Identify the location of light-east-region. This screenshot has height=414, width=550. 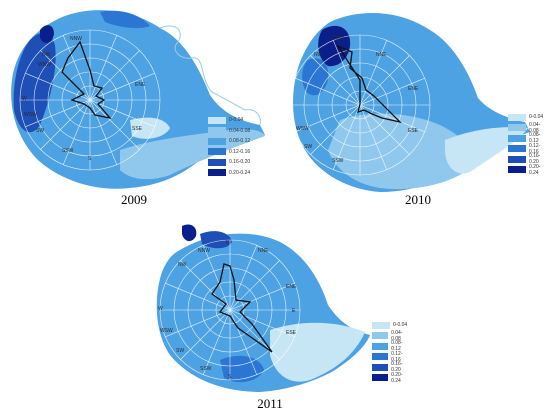
(192, 154).